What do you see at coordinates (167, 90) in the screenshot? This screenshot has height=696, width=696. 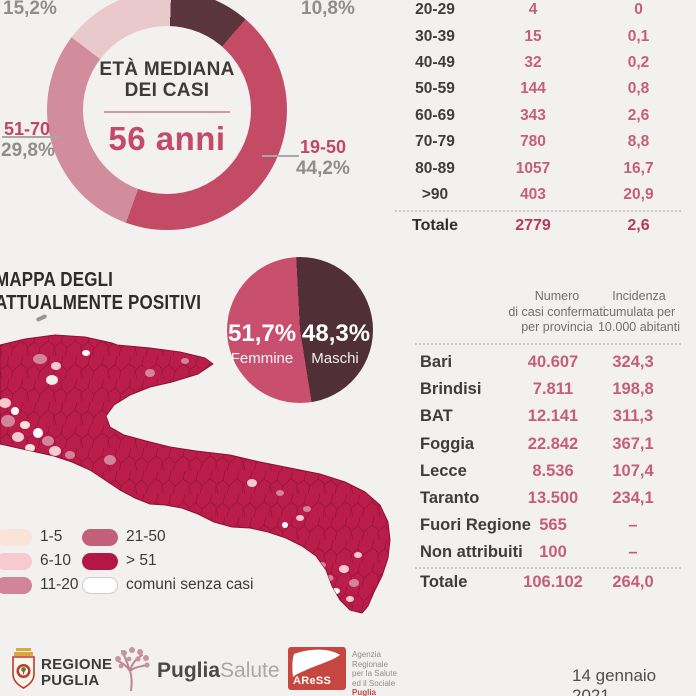 I see `donut-center-title-2: DEI CASI` at bounding box center [167, 90].